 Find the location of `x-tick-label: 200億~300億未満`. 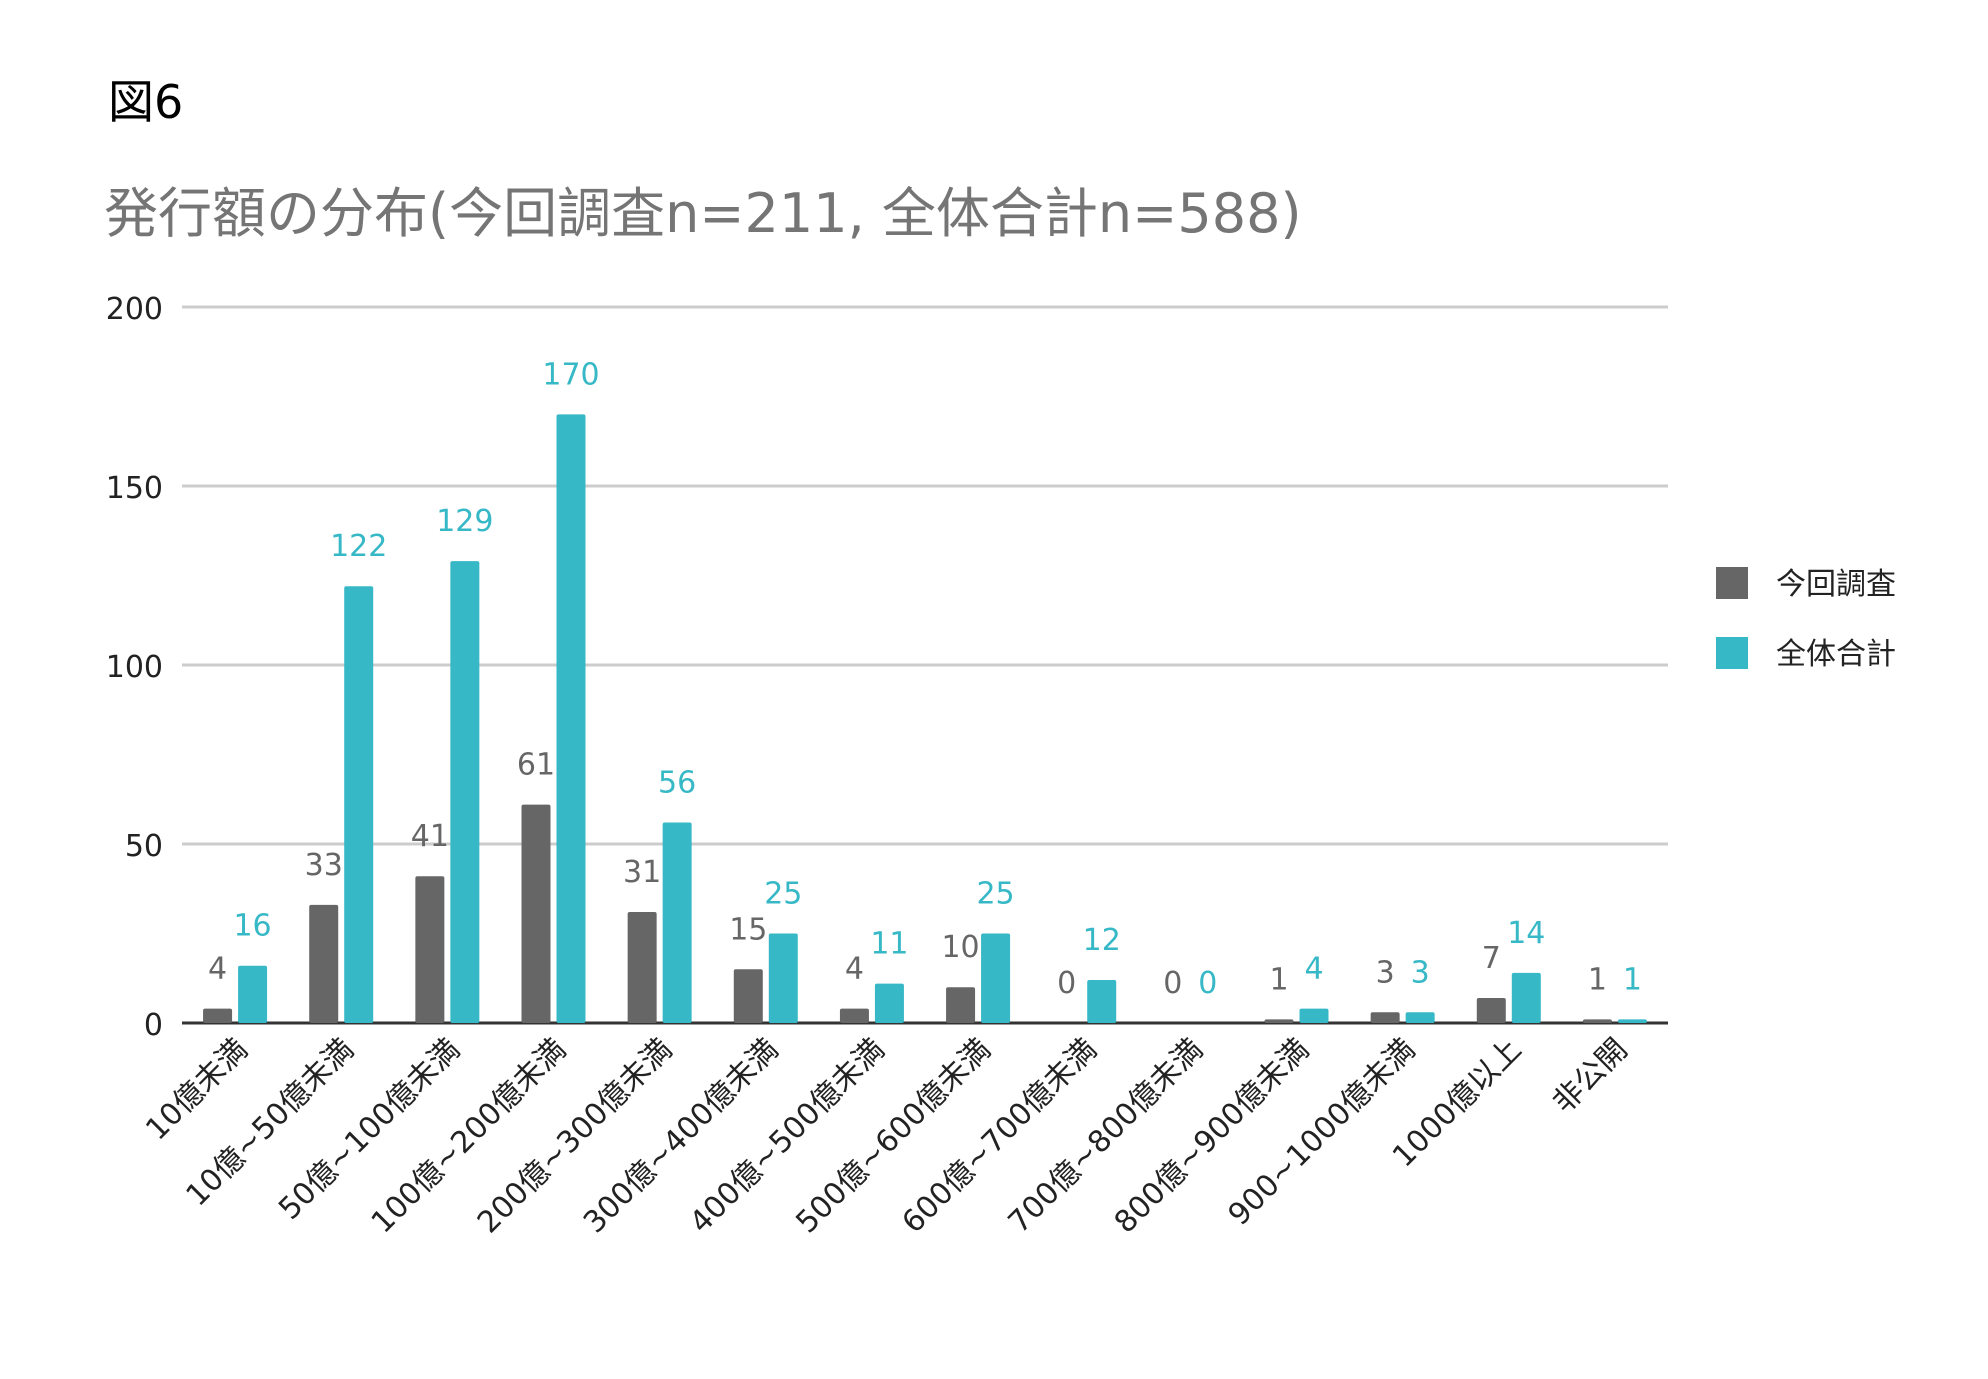

x-tick-label: 200億~300億未満 is located at coordinates (575, 1136).